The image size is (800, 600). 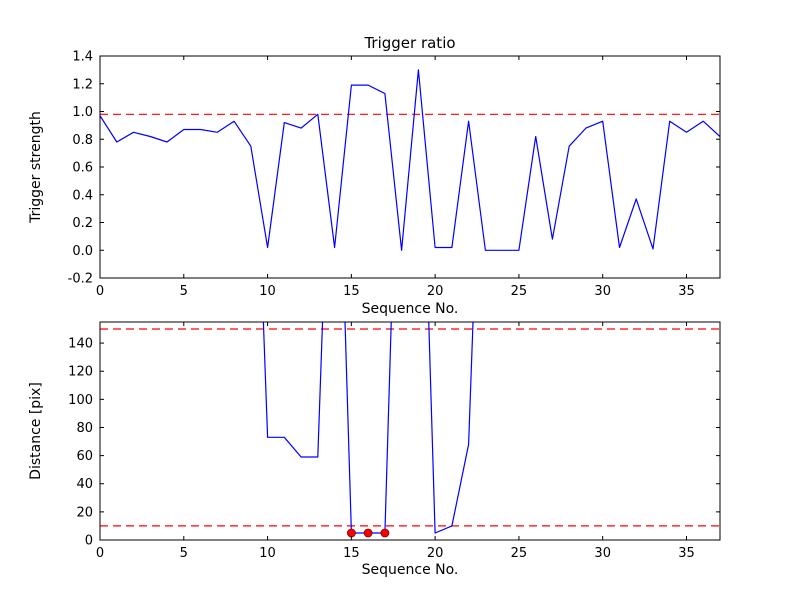 I want to click on y-tick-label: 0.2, so click(x=82, y=223).